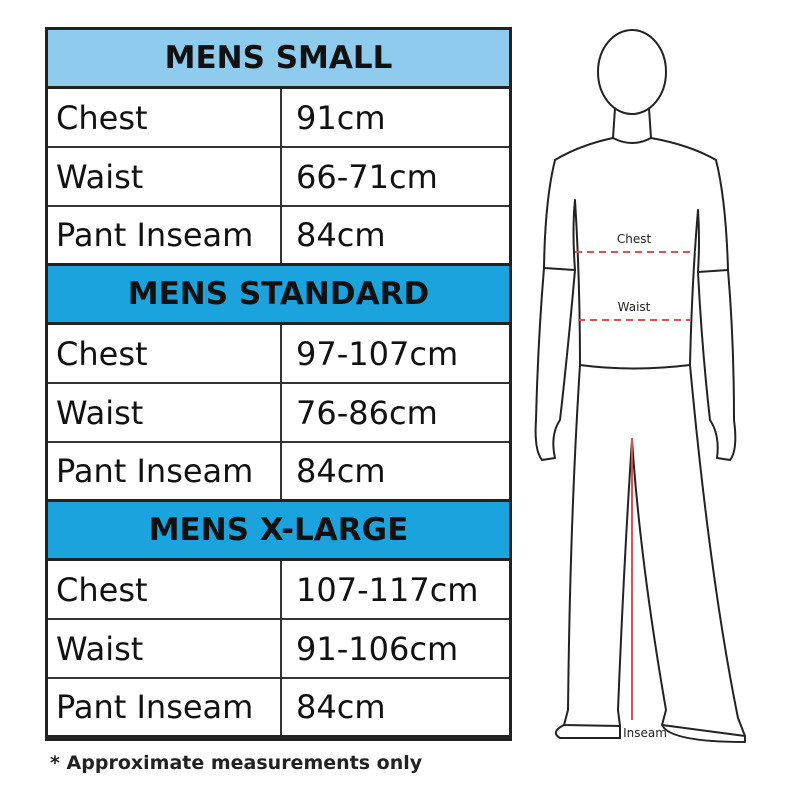  Describe the element at coordinates (555, 364) in the screenshot. I see `left-arm-outline` at that location.